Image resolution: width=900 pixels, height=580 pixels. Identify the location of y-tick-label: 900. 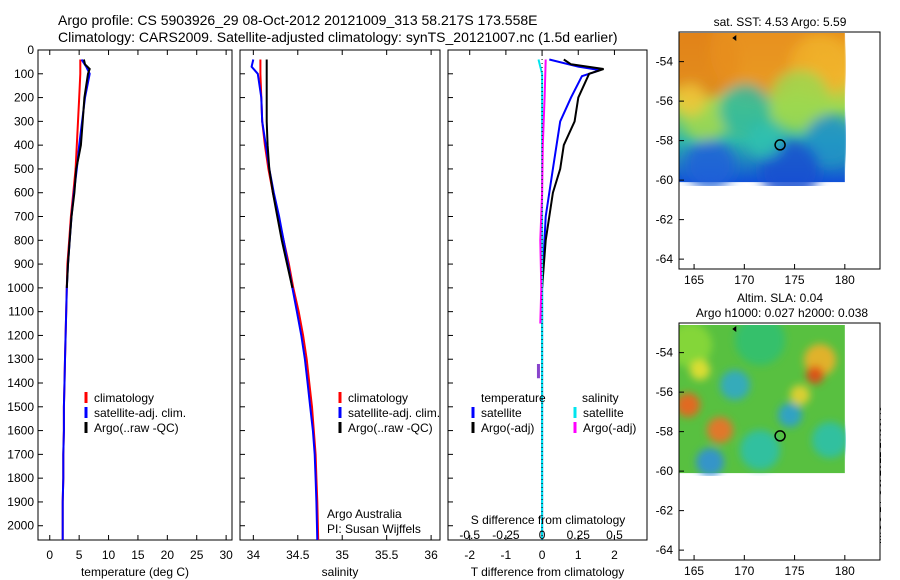
(24, 264).